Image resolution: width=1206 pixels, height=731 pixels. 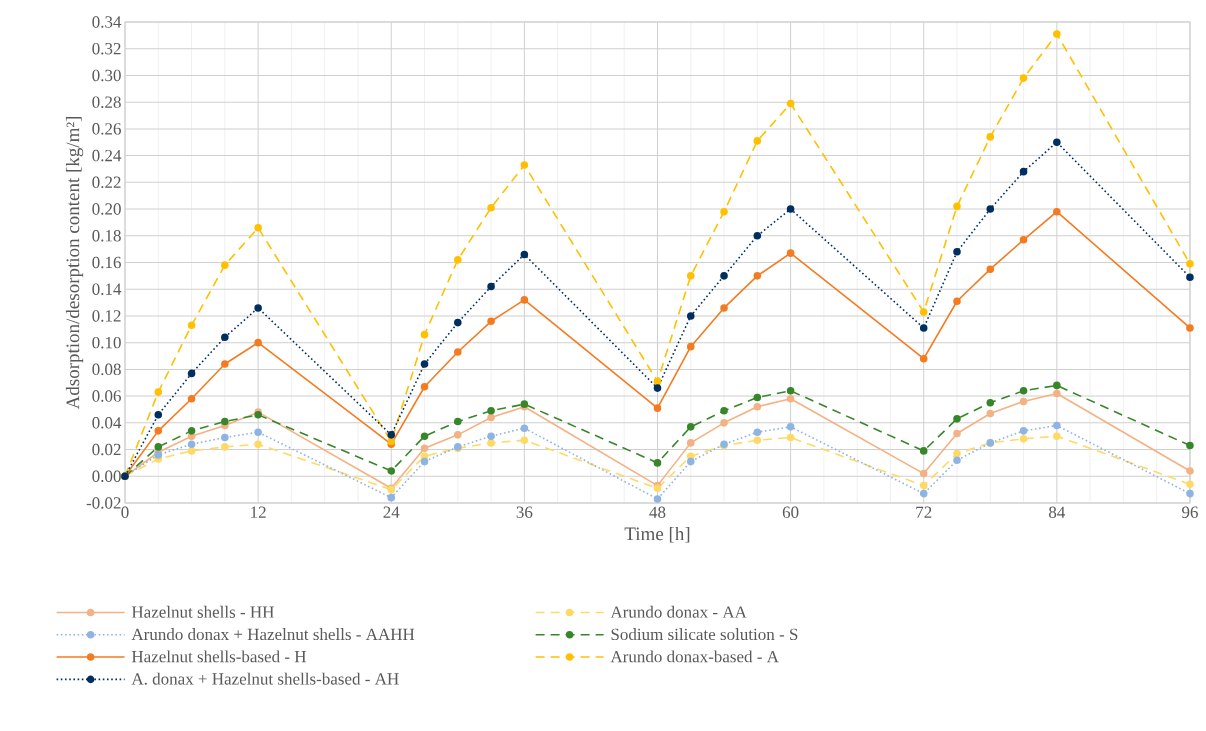 I want to click on y-tick-label: 0.16, so click(x=106, y=262).